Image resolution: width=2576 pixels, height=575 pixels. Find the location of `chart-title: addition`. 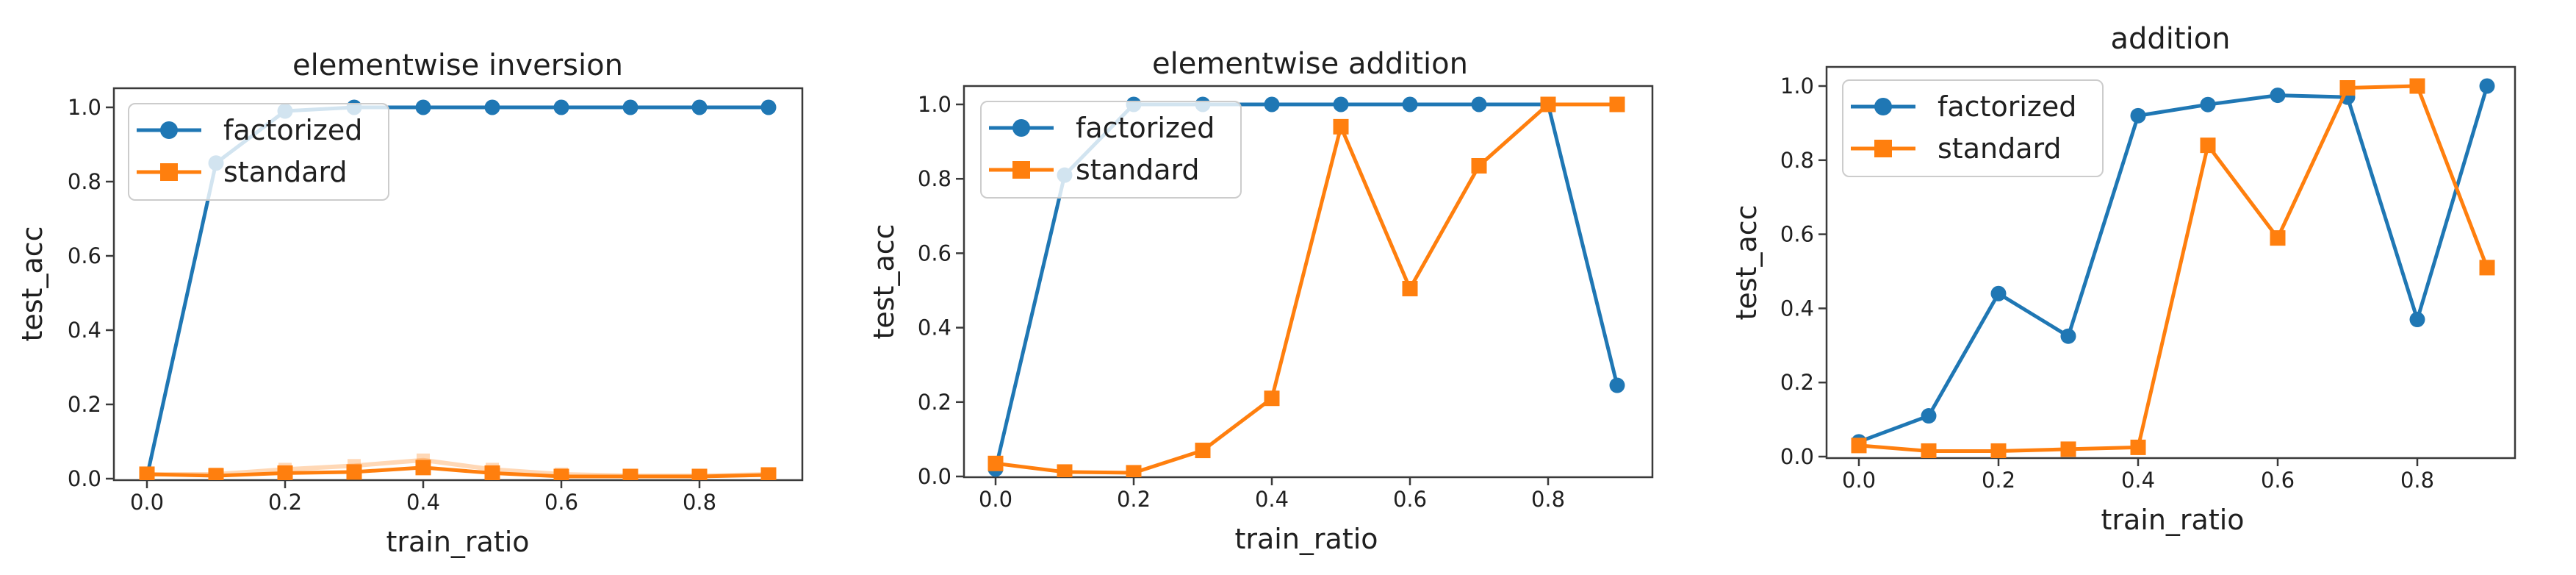

chart-title: addition is located at coordinates (2170, 39).